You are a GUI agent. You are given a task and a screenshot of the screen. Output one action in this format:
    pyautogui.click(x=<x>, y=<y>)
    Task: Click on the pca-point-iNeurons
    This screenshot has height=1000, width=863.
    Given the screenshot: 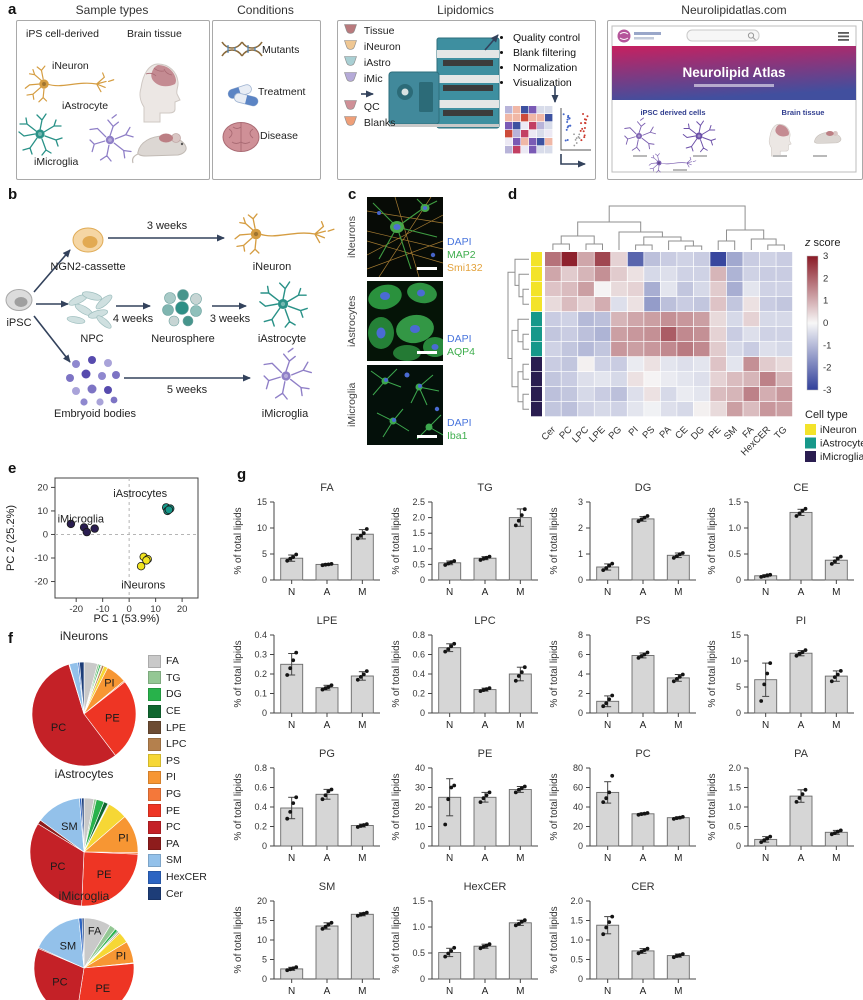 What is the action you would take?
    pyautogui.click(x=146, y=560)
    